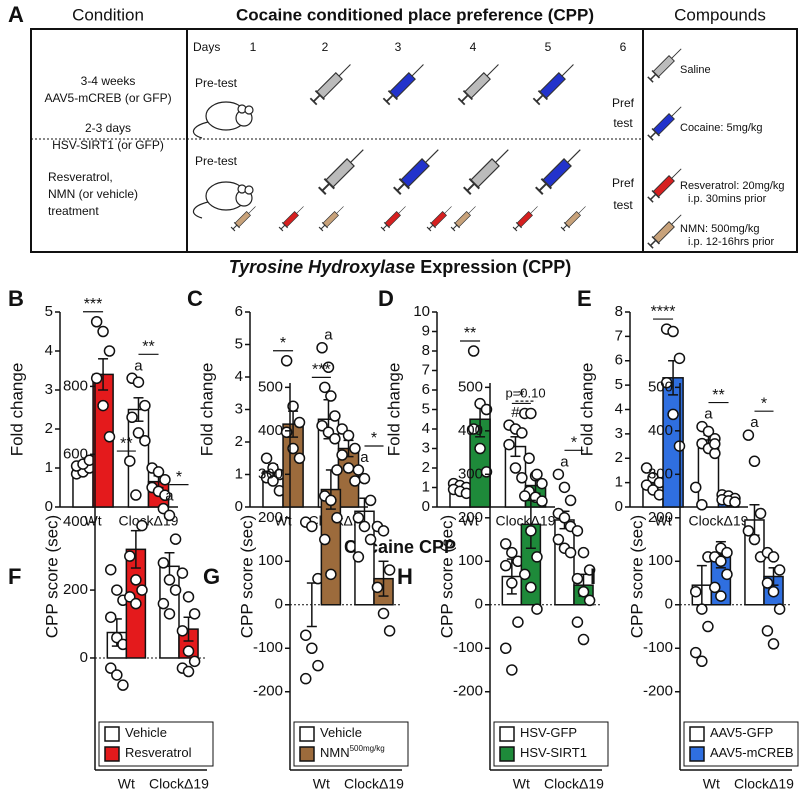 The height and width of the screenshot is (802, 800). I want to click on days-label: Days, so click(206, 47).